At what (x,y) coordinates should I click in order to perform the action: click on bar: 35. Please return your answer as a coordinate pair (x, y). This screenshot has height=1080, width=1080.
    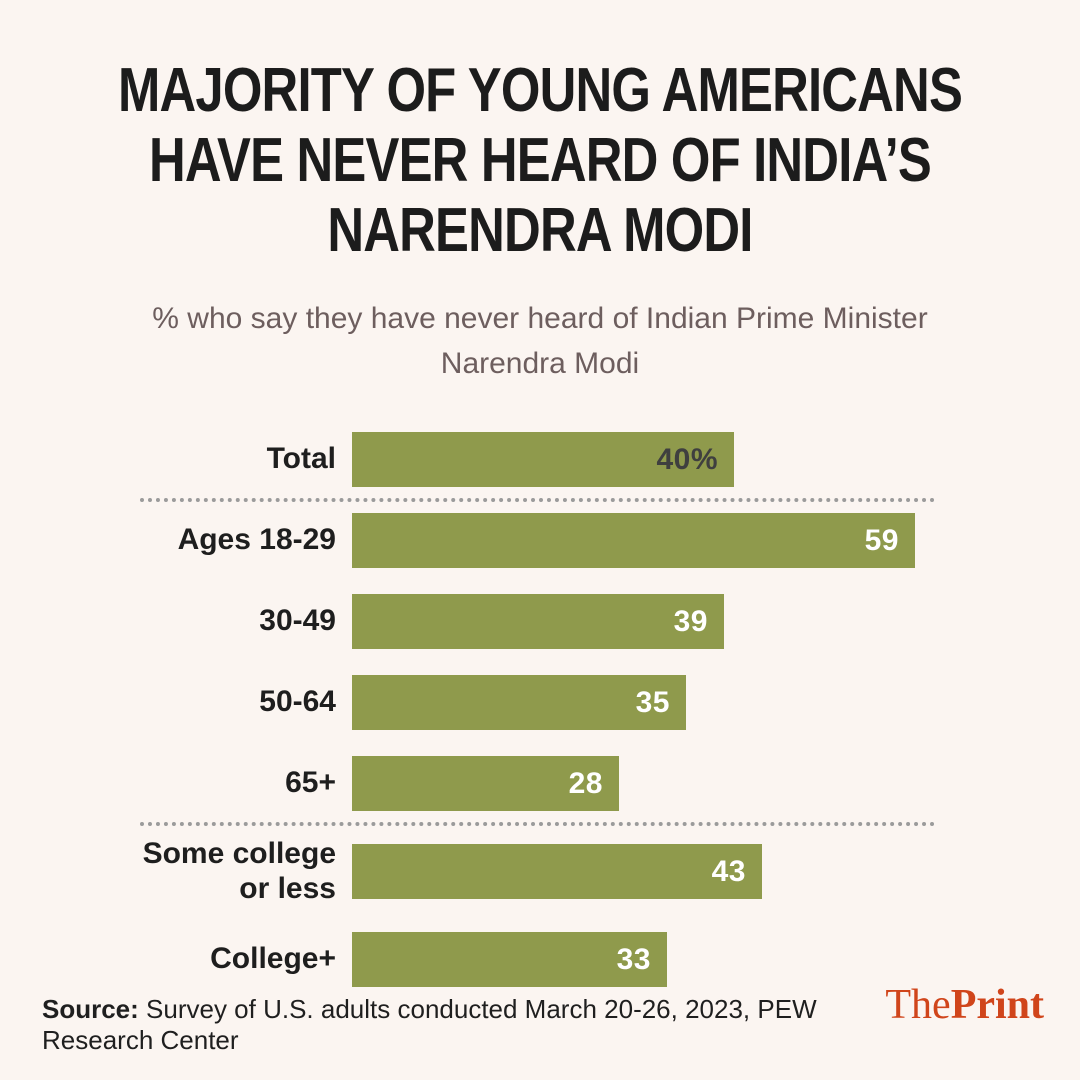
    Looking at the image, I should click on (519, 703).